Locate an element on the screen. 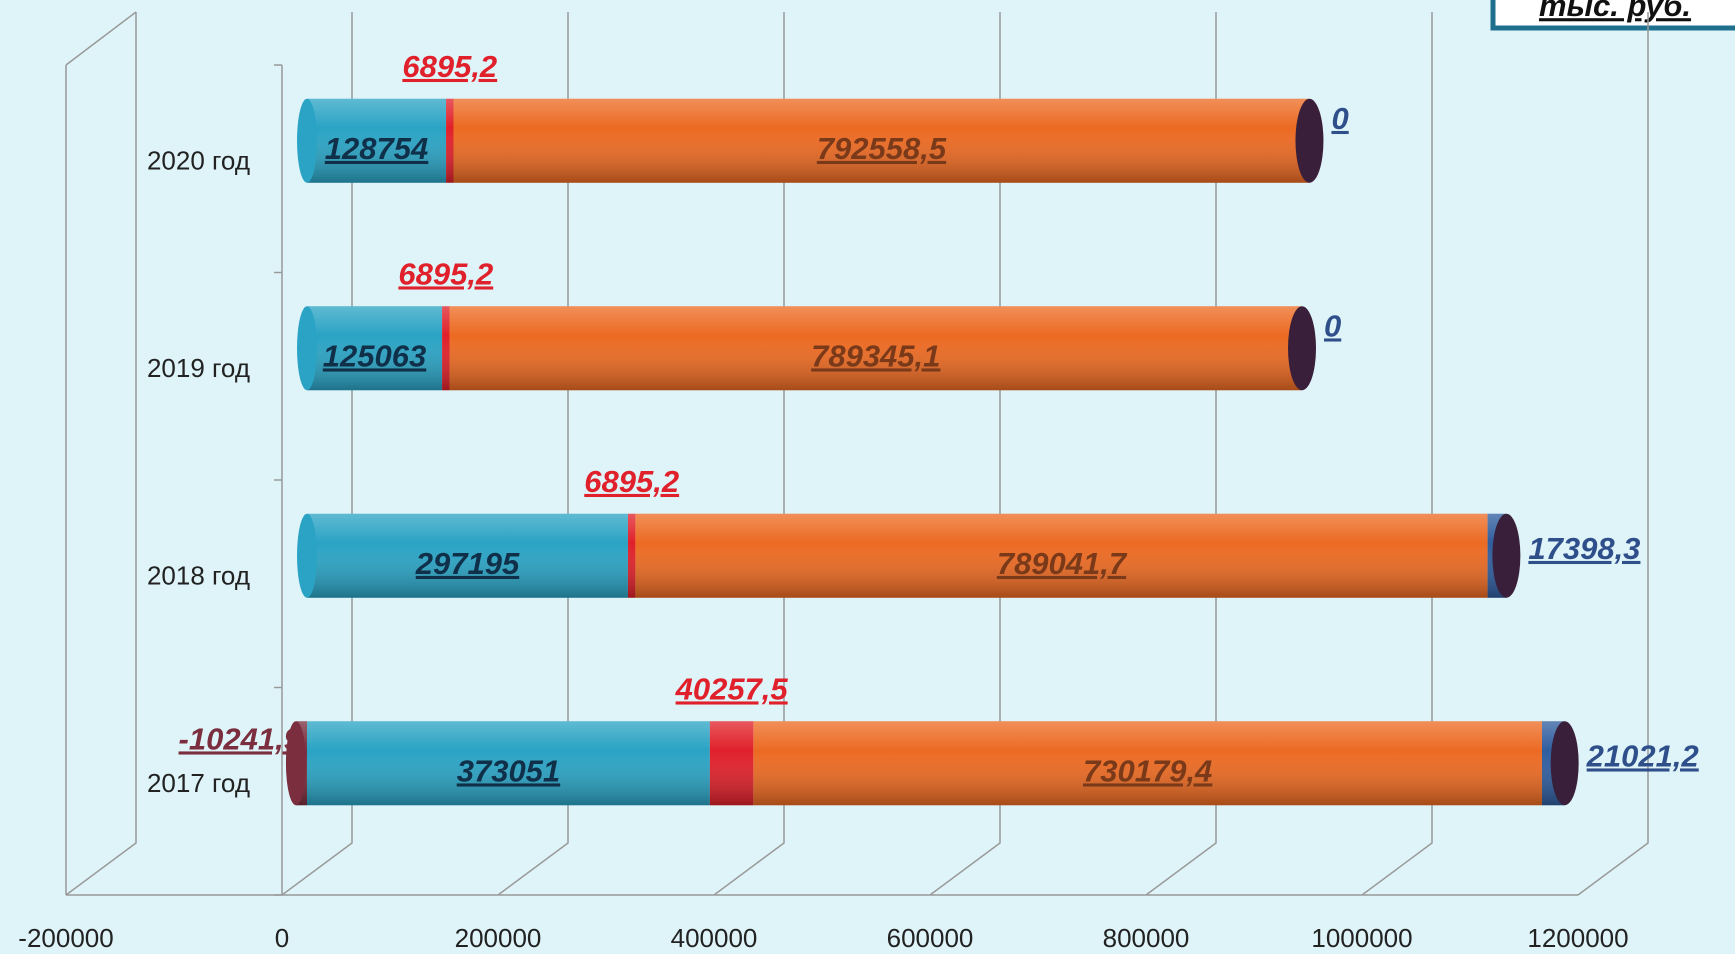 The width and height of the screenshot is (1735, 954). data-label: 297195 is located at coordinates (467, 563).